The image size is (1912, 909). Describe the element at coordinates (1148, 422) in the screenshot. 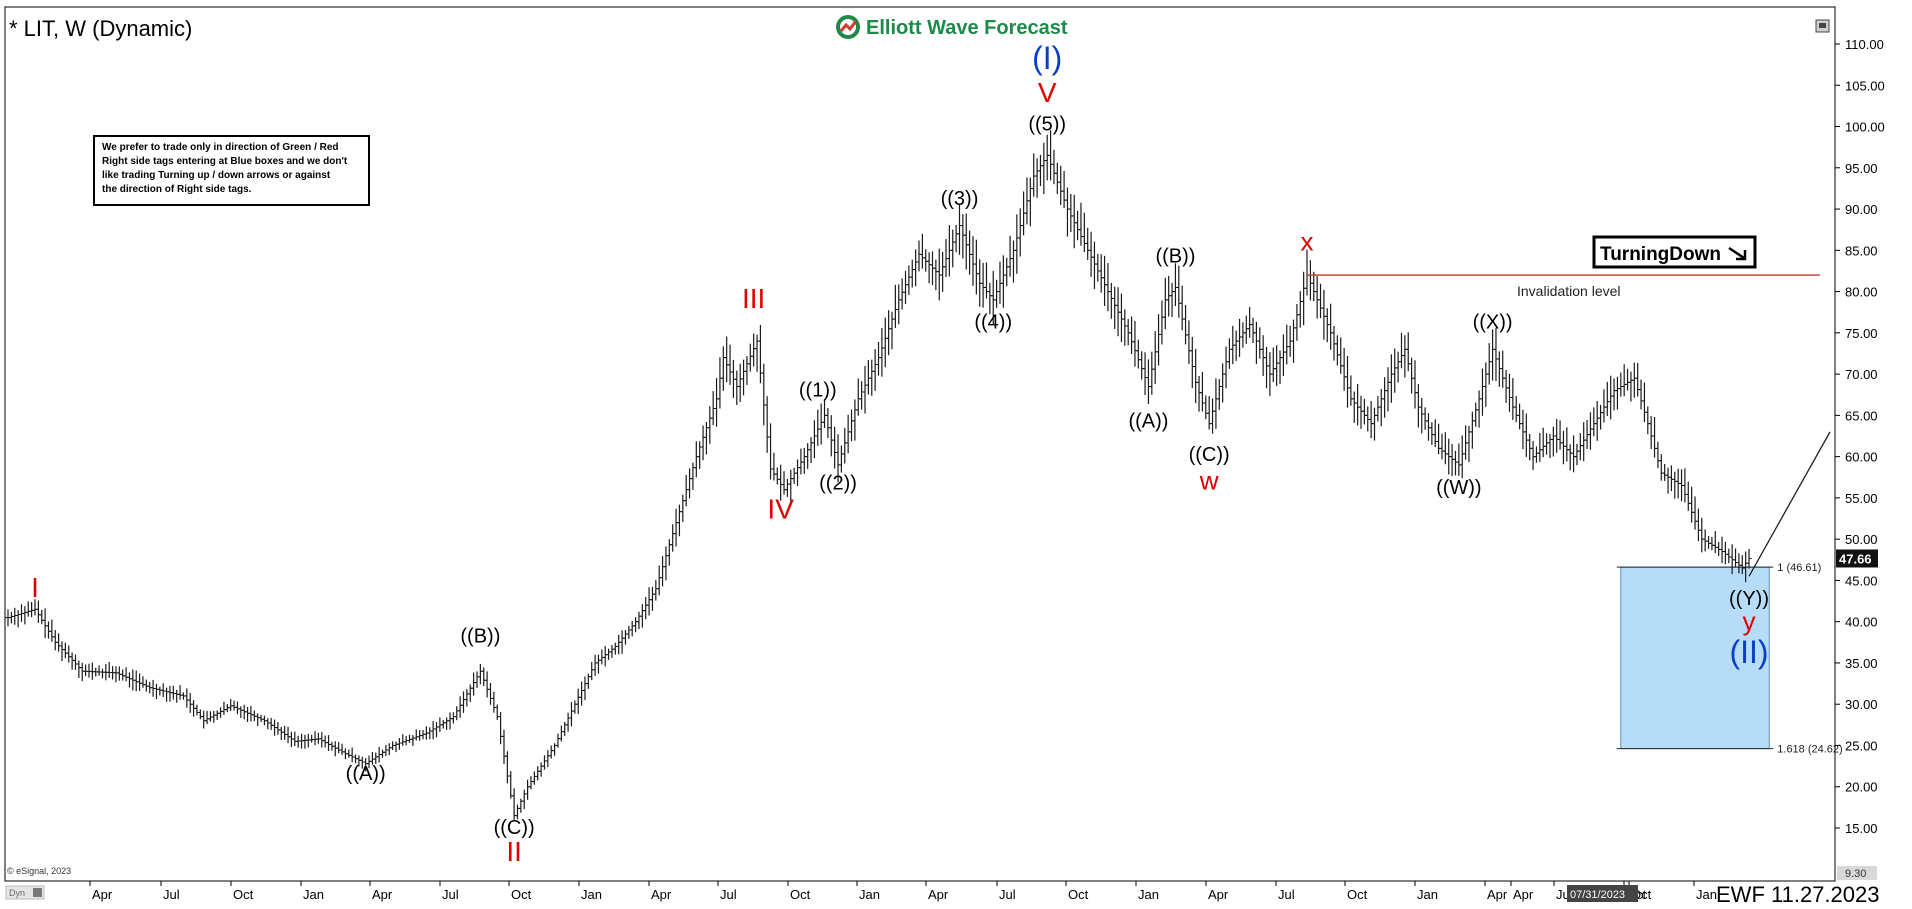

I see `wave-label-15: ((A))` at that location.